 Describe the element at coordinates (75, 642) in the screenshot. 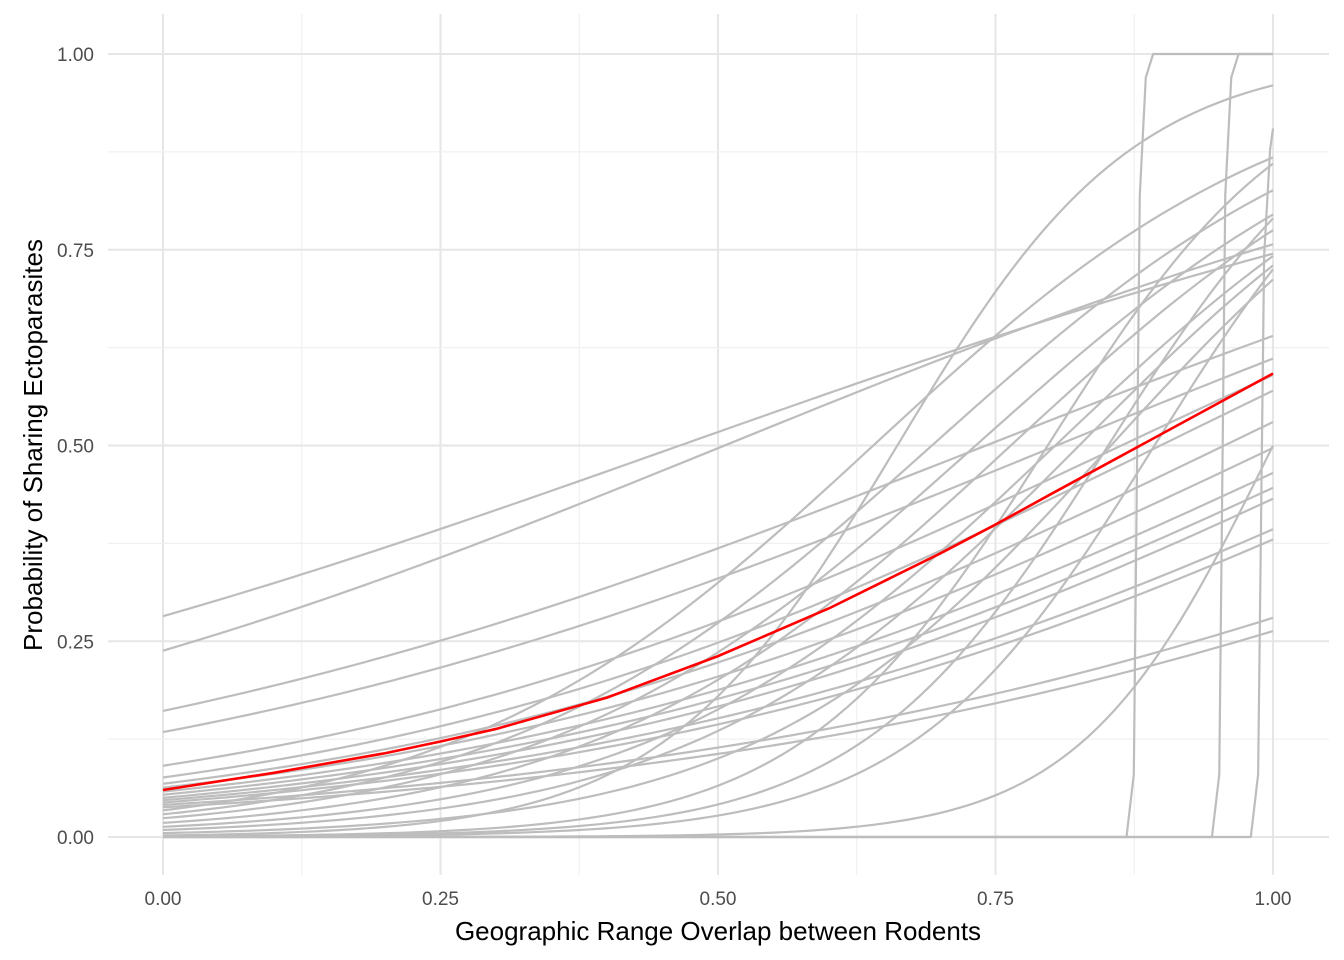

I see `y-tick-label: 0.25` at that location.